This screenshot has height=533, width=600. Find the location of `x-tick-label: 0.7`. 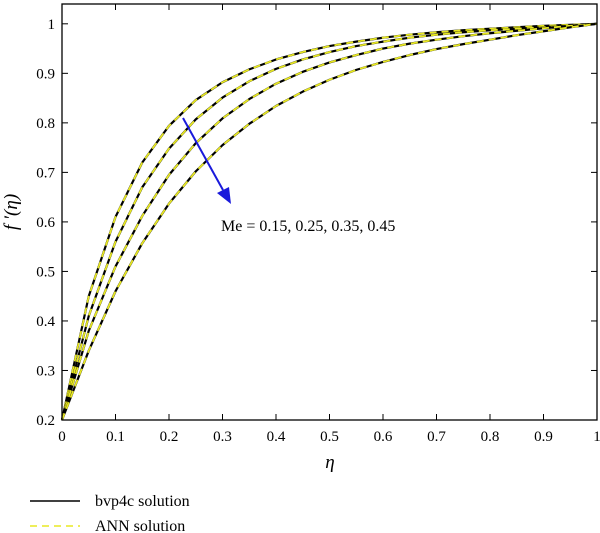

x-tick-label: 0.7 is located at coordinates (436, 437).